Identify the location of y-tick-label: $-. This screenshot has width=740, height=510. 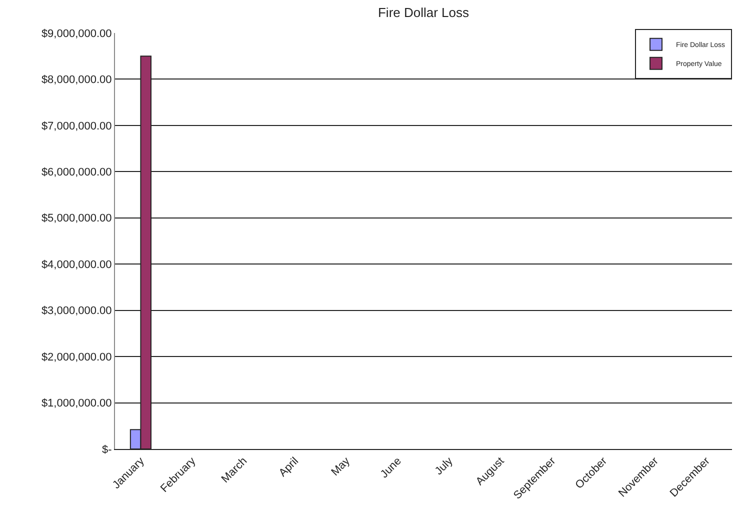
(107, 450).